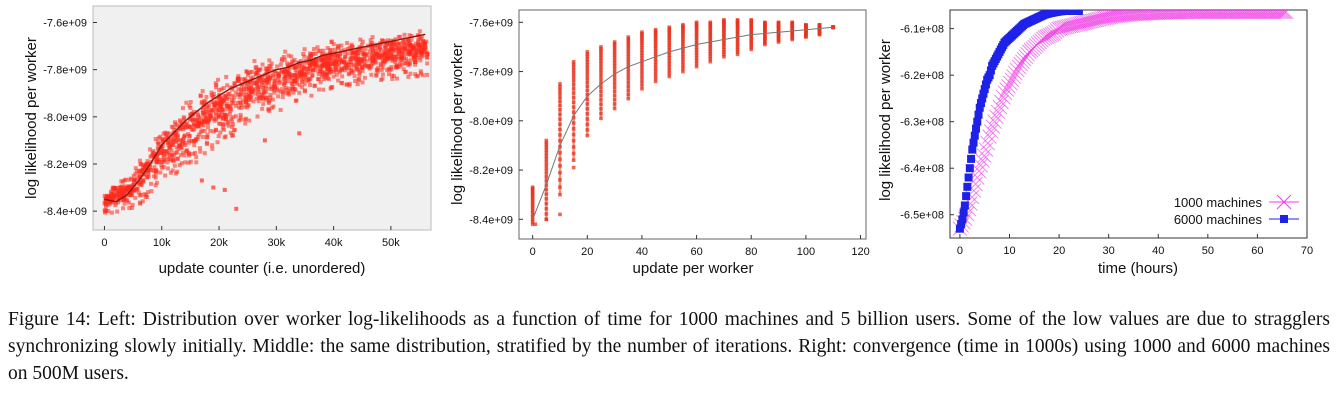  What do you see at coordinates (960, 251) in the screenshot?
I see `x-tick-label: 0` at bounding box center [960, 251].